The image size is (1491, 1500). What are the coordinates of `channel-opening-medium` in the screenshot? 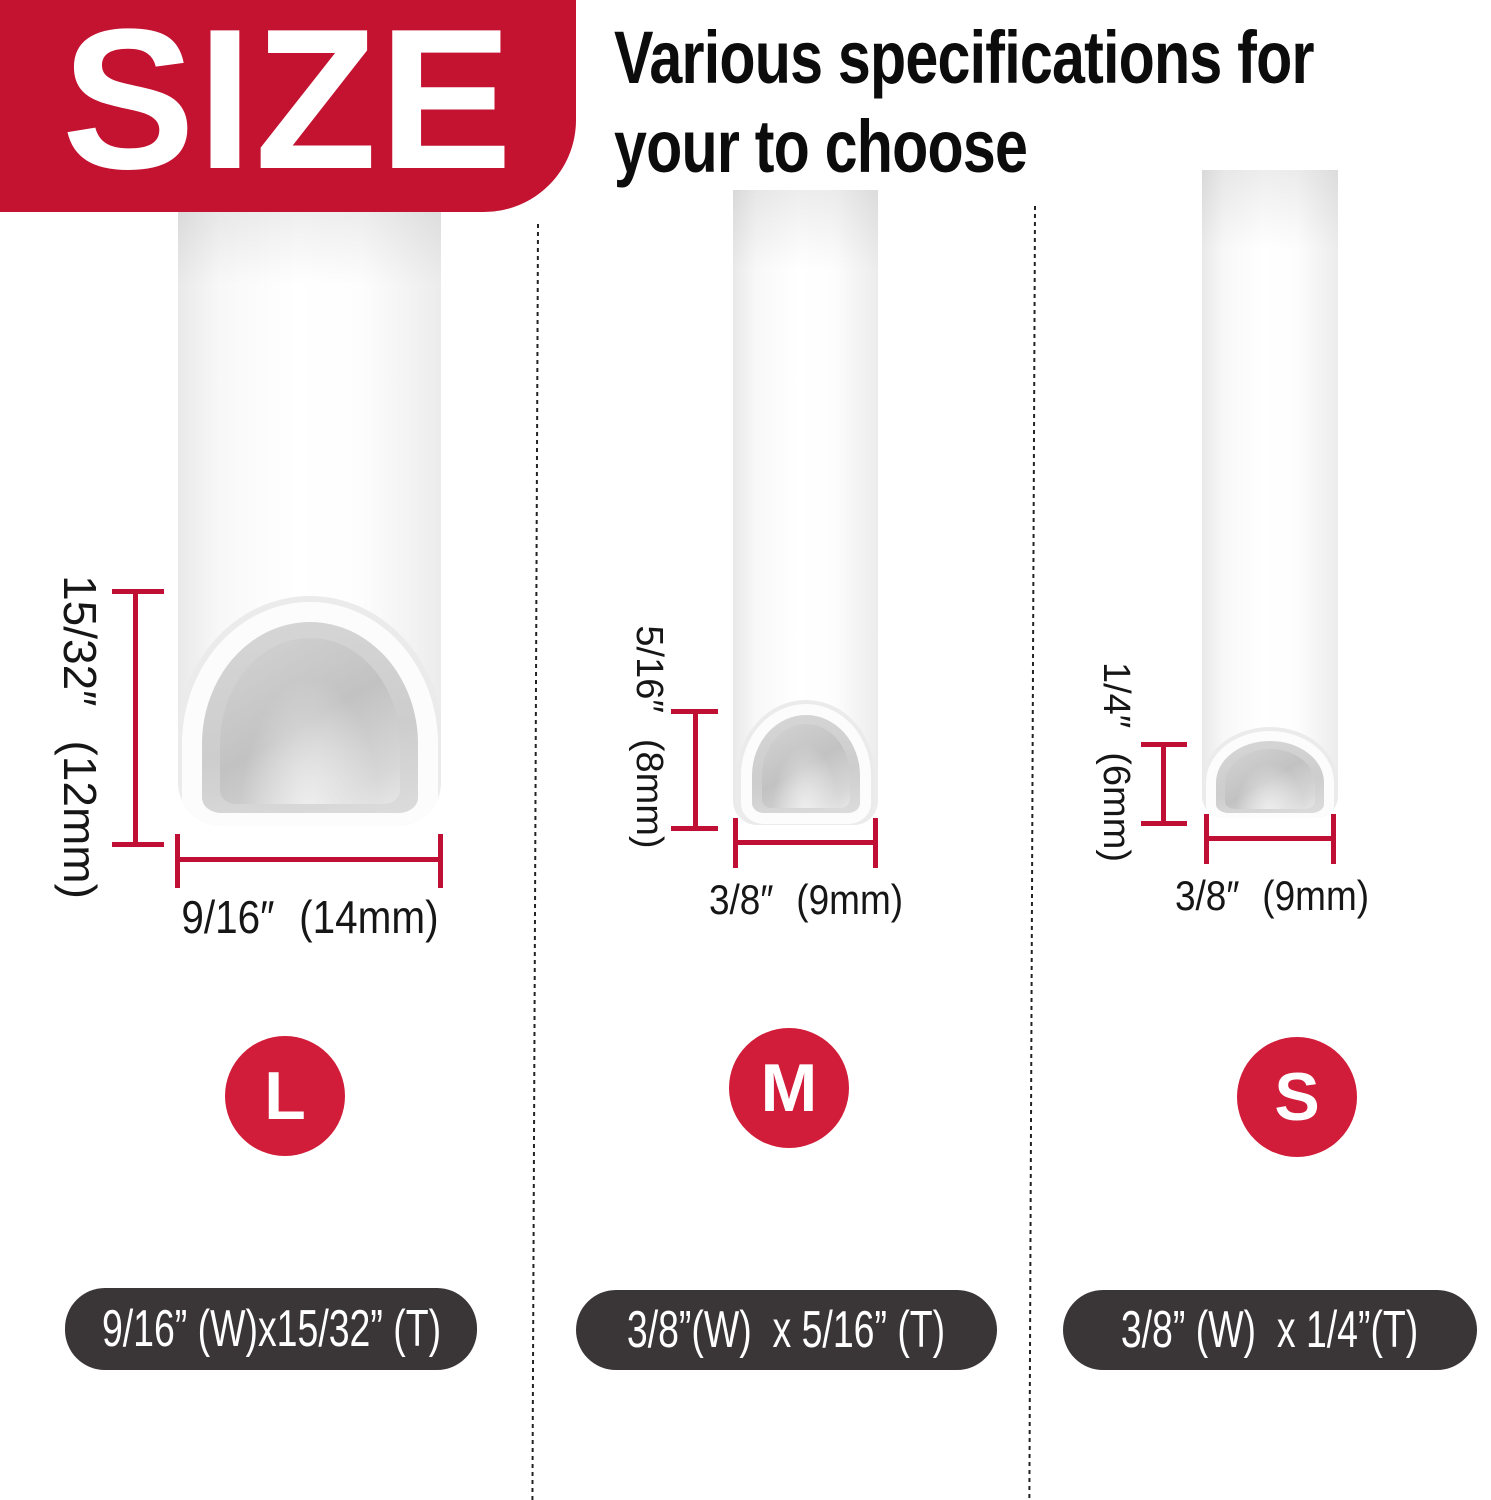 It's located at (805, 764).